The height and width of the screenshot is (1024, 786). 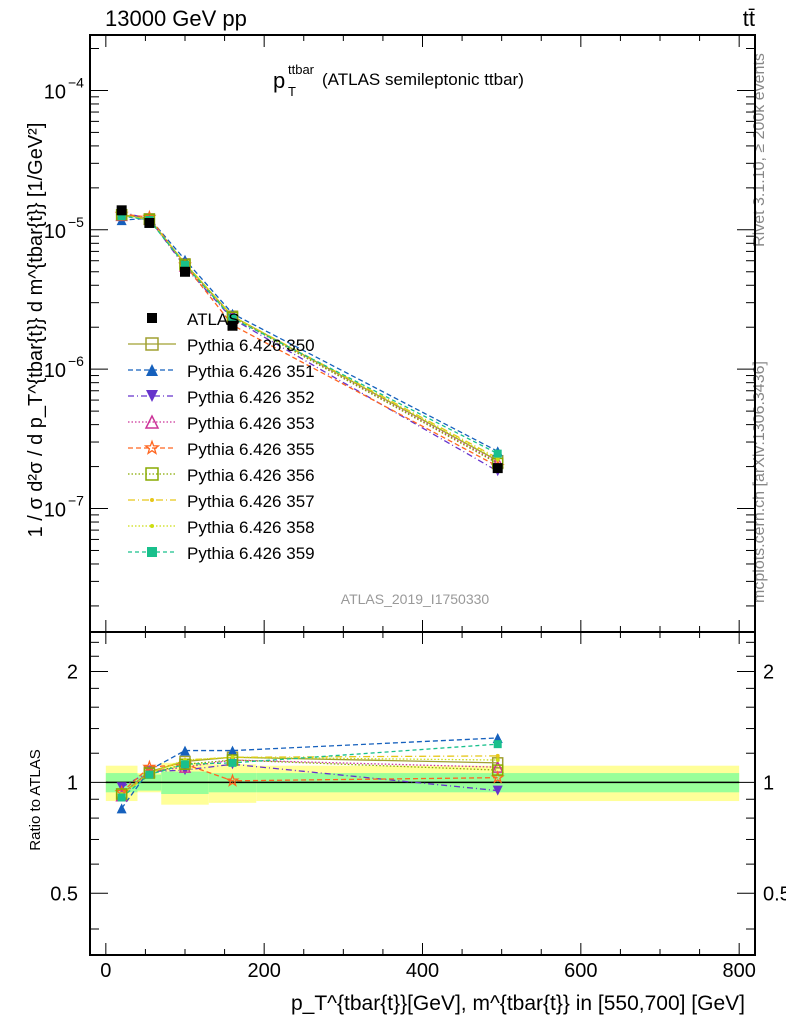 I want to click on x-tick-label: 800, so click(x=738, y=971).